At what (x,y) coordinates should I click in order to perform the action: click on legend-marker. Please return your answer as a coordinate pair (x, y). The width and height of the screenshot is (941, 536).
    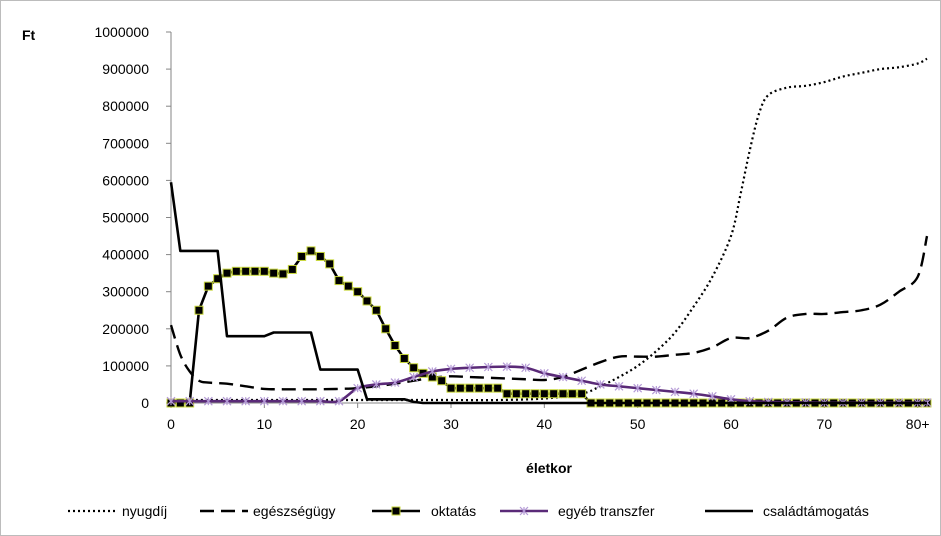
    Looking at the image, I should click on (396, 511).